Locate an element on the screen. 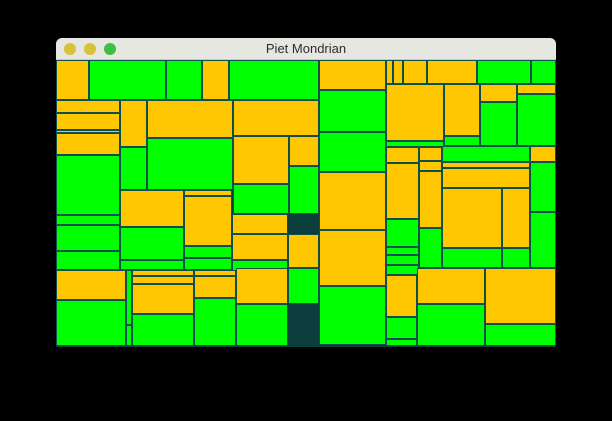 Image resolution: width=612 pixels, height=421 pixels. zoom-button is located at coordinates (110, 49).